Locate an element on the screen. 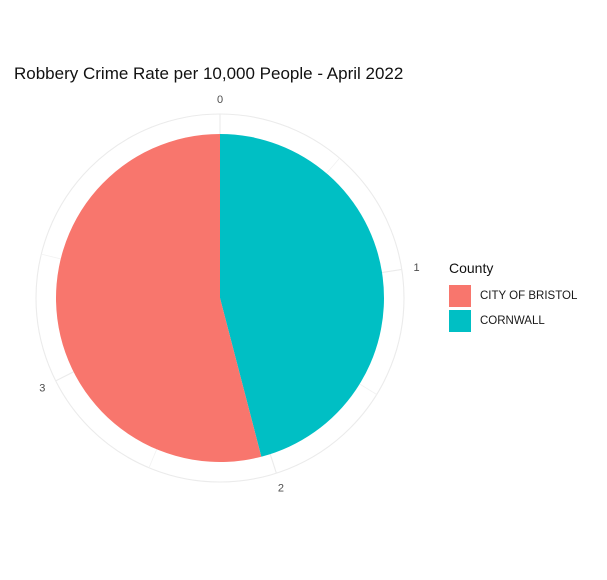 The height and width of the screenshot is (580, 607). legend-item-city-of-bristol: CITY OF BRISTOL is located at coordinates (513, 295).